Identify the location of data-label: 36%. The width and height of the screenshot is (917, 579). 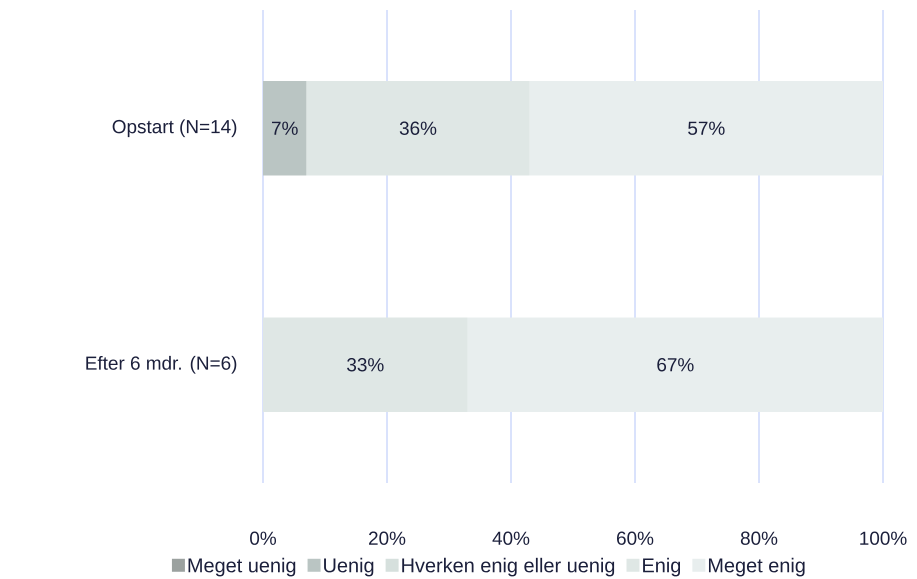
(418, 128).